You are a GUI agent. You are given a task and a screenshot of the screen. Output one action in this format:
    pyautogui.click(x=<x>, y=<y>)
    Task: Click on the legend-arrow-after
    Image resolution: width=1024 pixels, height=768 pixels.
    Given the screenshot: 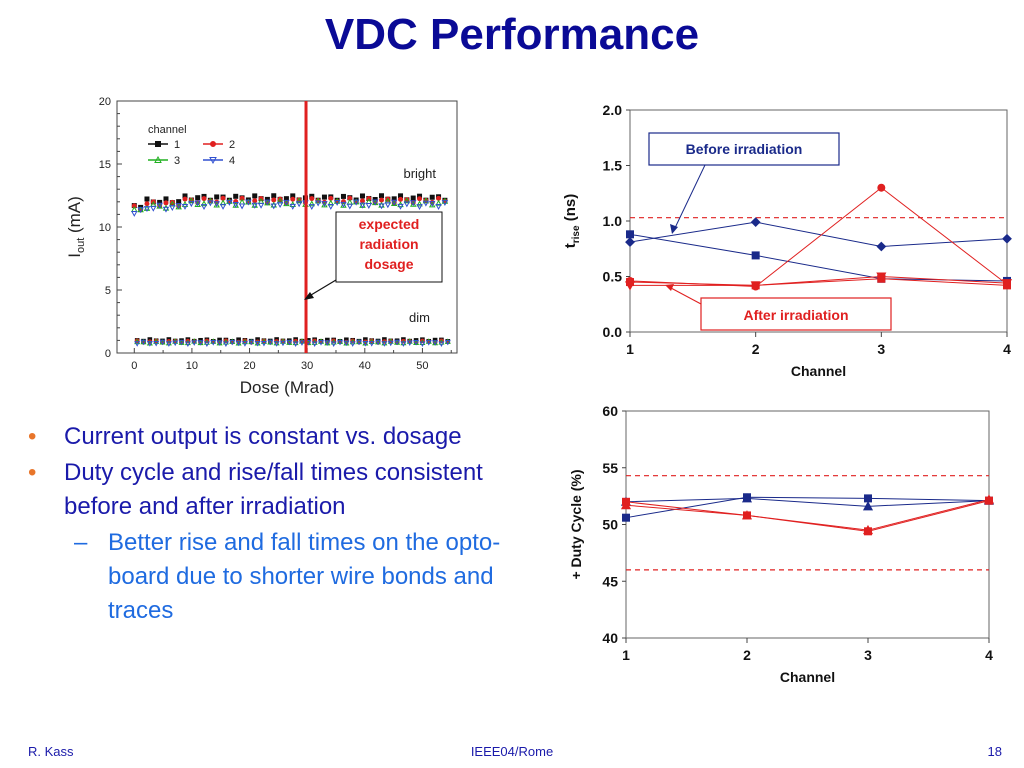 What is the action you would take?
    pyautogui.click(x=686, y=296)
    